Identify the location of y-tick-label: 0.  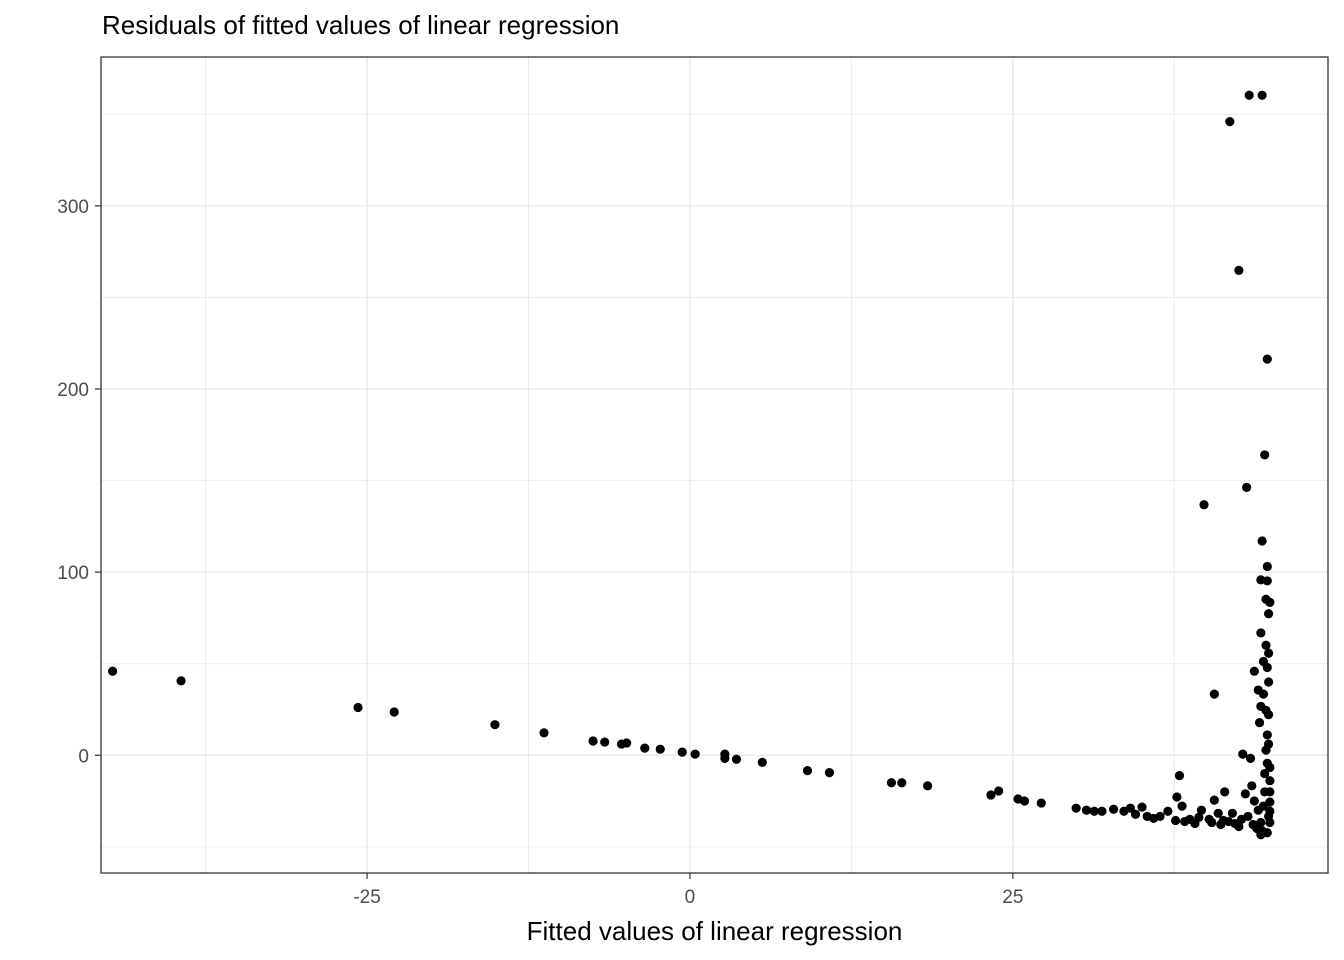
(83, 756).